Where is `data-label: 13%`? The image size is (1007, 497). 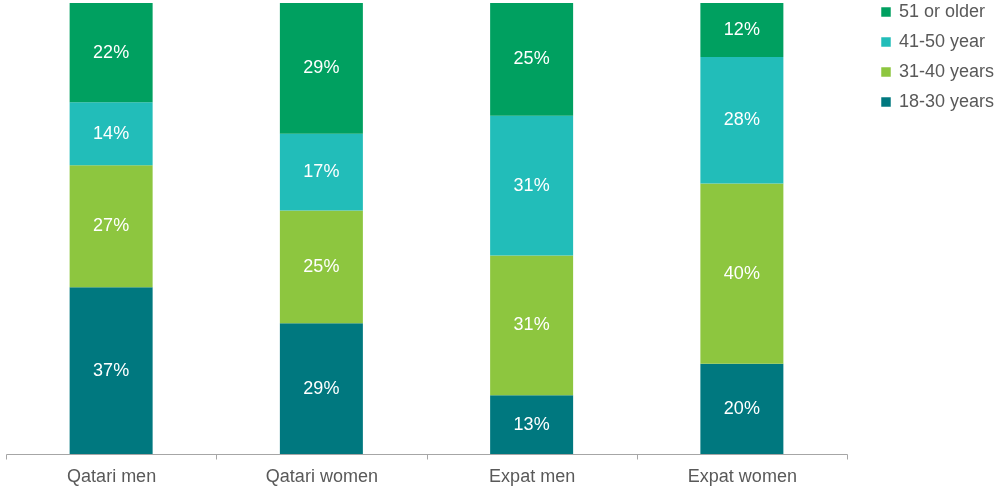
data-label: 13% is located at coordinates (531, 423).